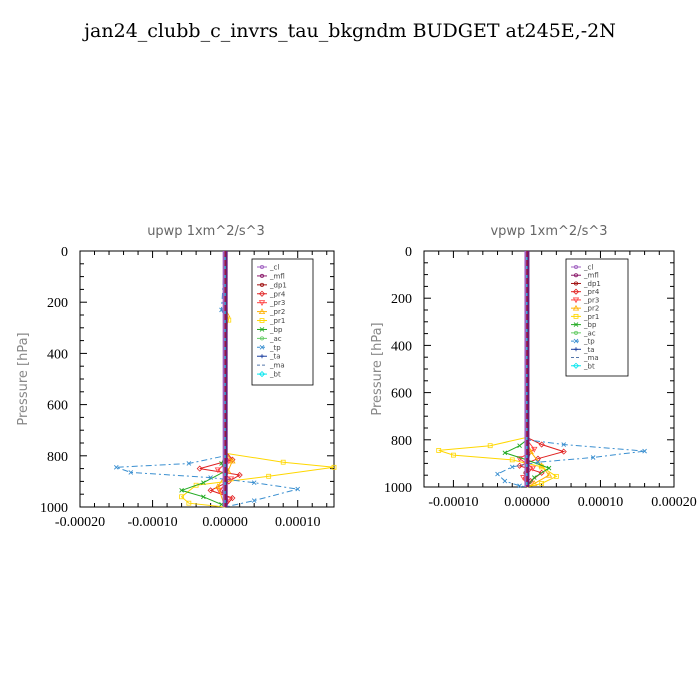 The image size is (700, 700). What do you see at coordinates (674, 502) in the screenshot?
I see `x-tick-label: 0.00020` at bounding box center [674, 502].